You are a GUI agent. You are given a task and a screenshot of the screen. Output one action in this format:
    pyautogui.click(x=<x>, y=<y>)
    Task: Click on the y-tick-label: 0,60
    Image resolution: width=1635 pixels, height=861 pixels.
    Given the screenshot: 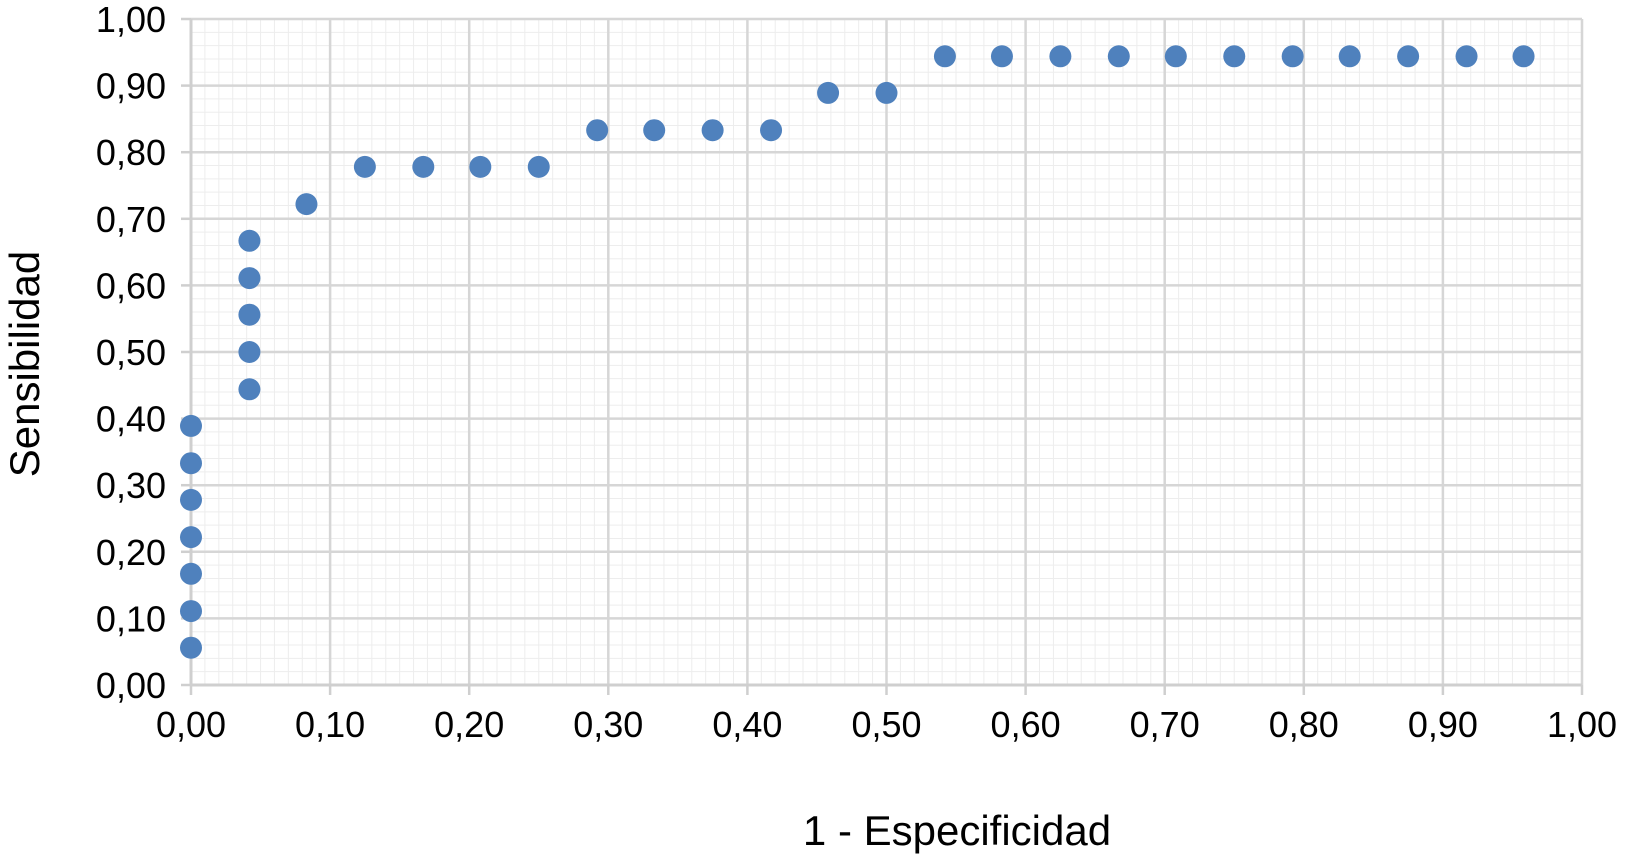 What is the action you would take?
    pyautogui.click(x=131, y=285)
    